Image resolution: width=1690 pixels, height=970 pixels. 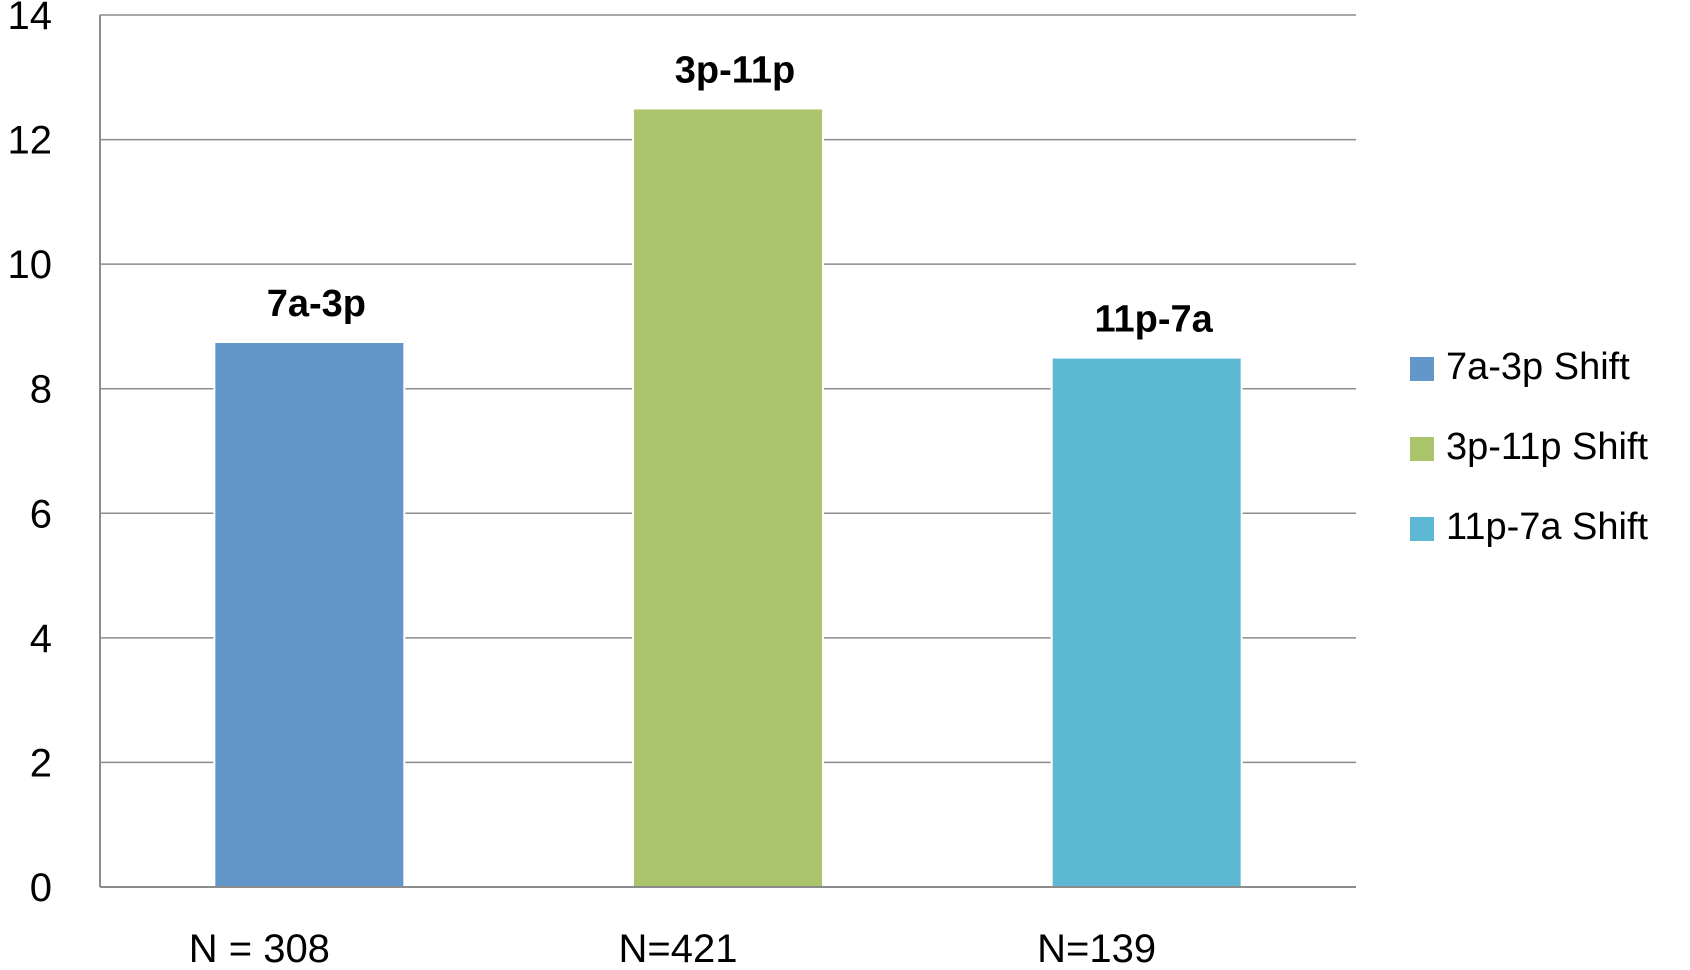 I want to click on legend-item: 11p-7a Shift, so click(x=1529, y=527).